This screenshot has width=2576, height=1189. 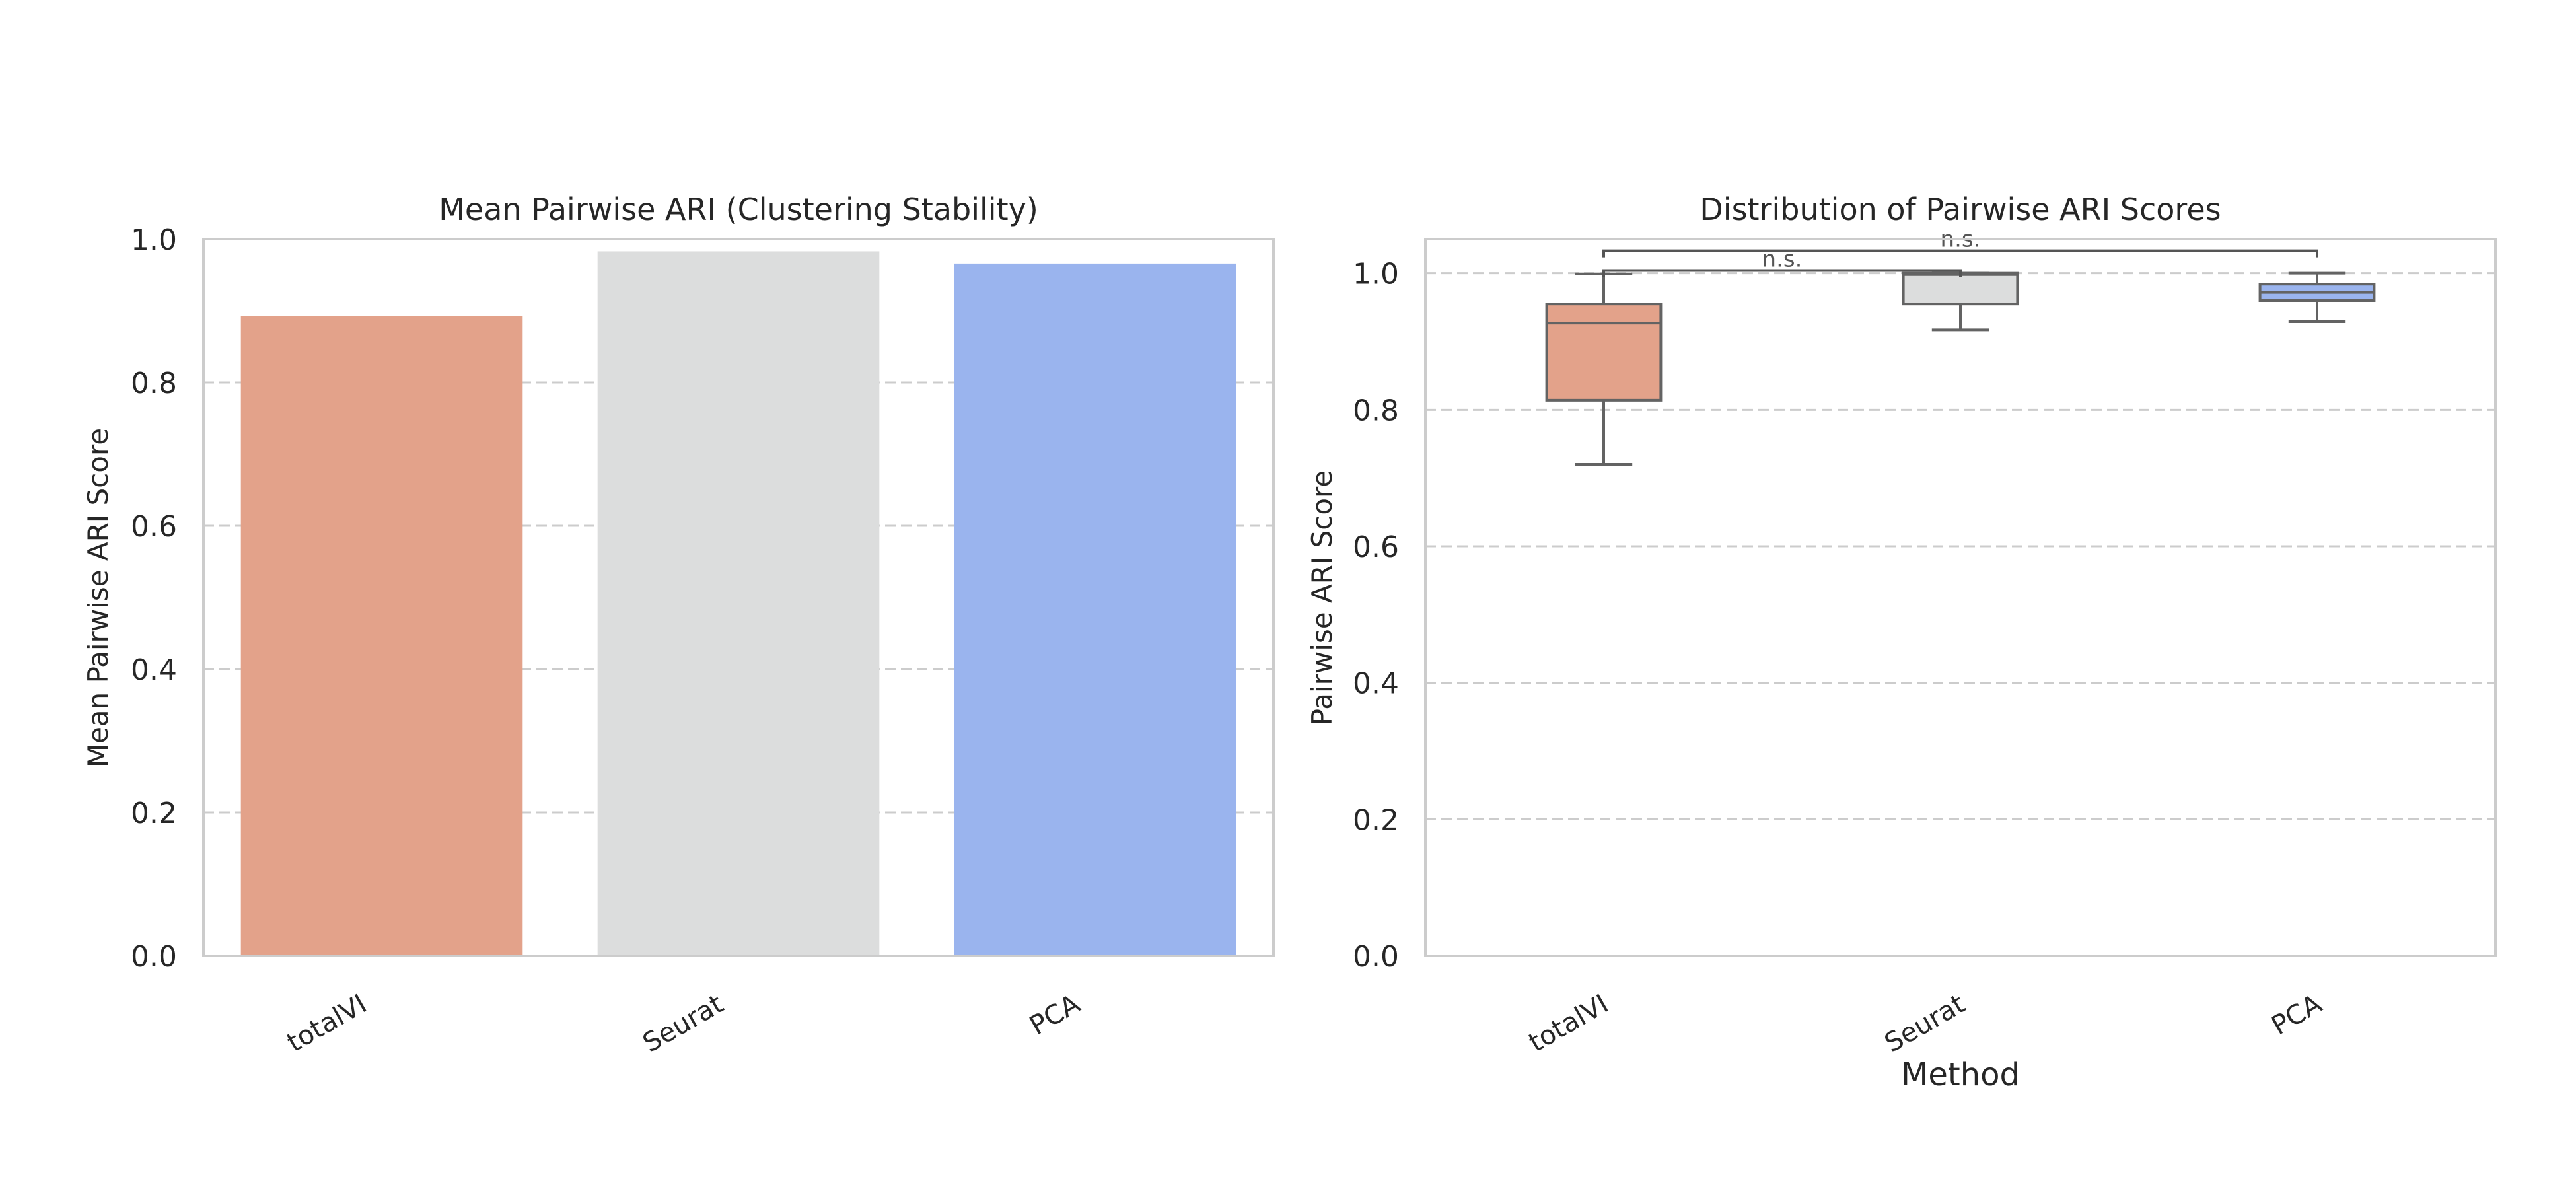 What do you see at coordinates (154, 813) in the screenshot?
I see `bar-y-tick-label: 0.2` at bounding box center [154, 813].